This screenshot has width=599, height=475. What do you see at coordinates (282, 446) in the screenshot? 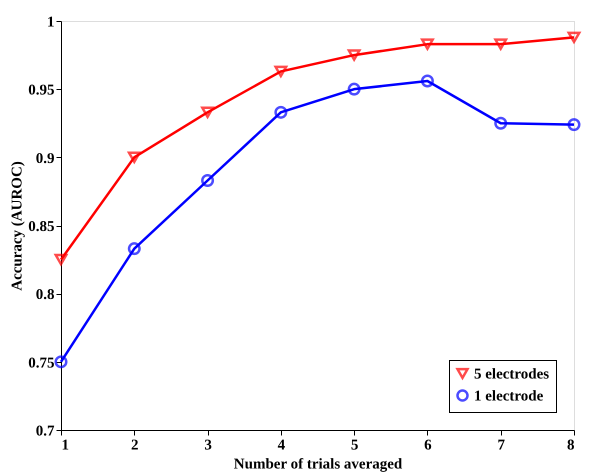
I see `x-tick-label: 4` at bounding box center [282, 446].